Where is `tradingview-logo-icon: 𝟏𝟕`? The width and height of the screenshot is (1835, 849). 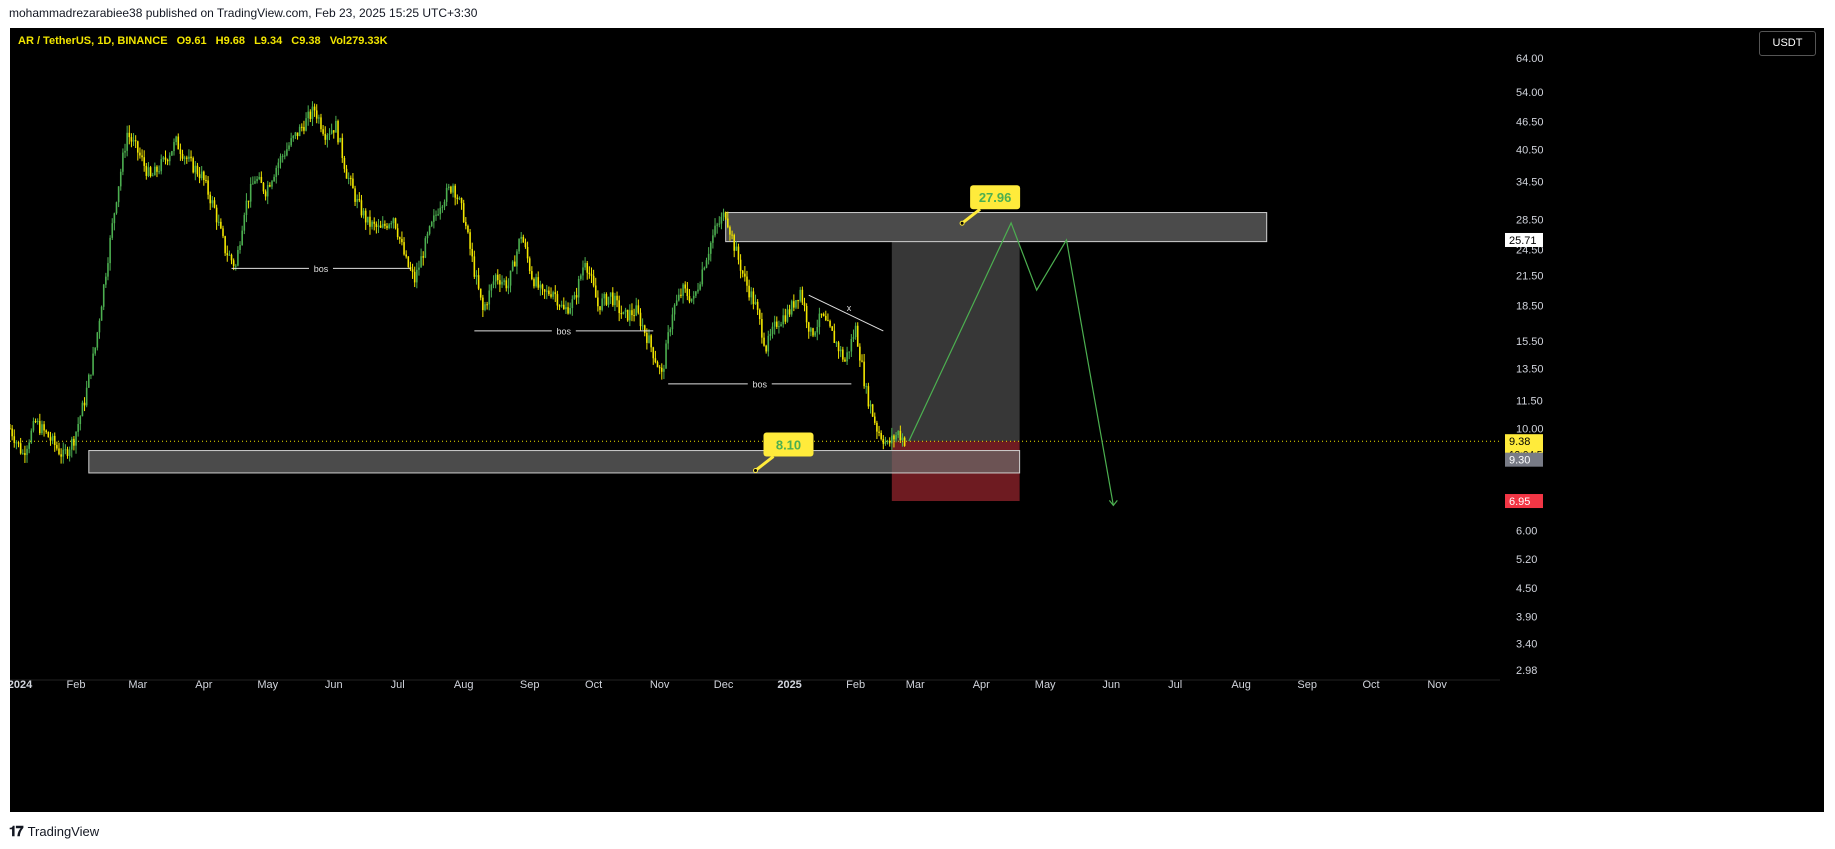
tradingview-logo-icon: 𝟏𝟕 is located at coordinates (16, 831).